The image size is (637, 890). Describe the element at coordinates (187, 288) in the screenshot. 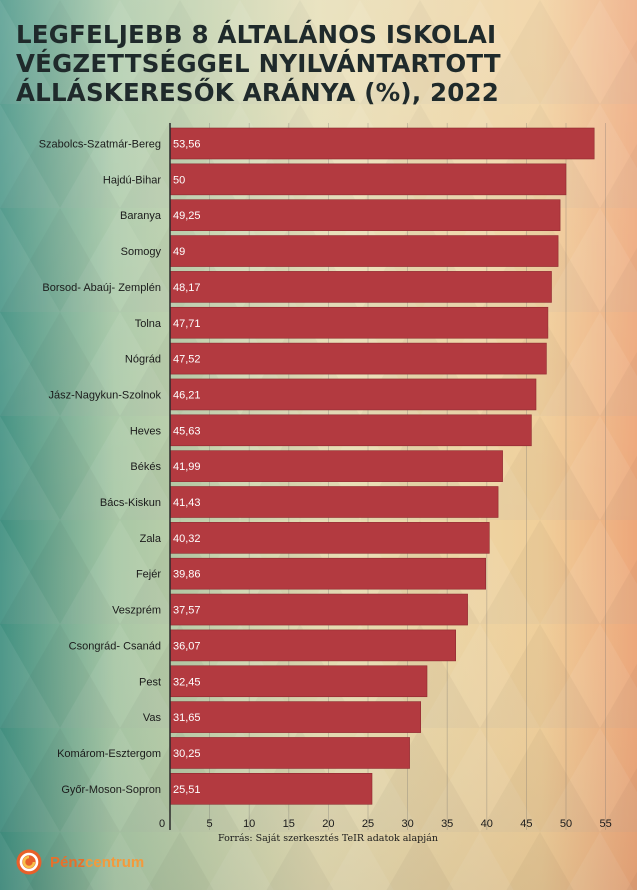

I see `value-label: 48,17` at that location.